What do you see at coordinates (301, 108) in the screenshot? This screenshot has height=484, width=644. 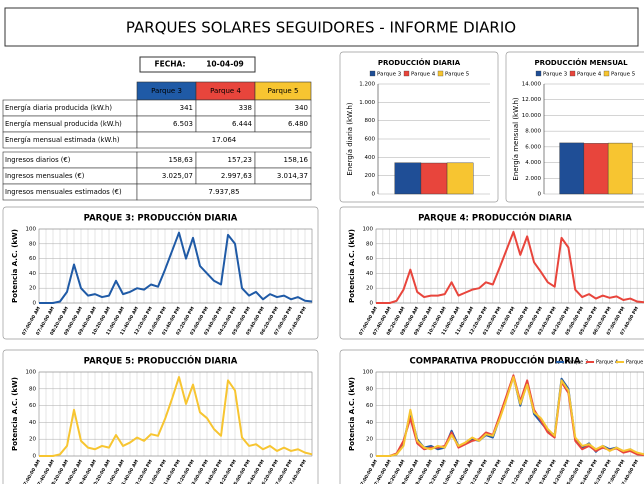 I see `cell-value: 340` at bounding box center [301, 108].